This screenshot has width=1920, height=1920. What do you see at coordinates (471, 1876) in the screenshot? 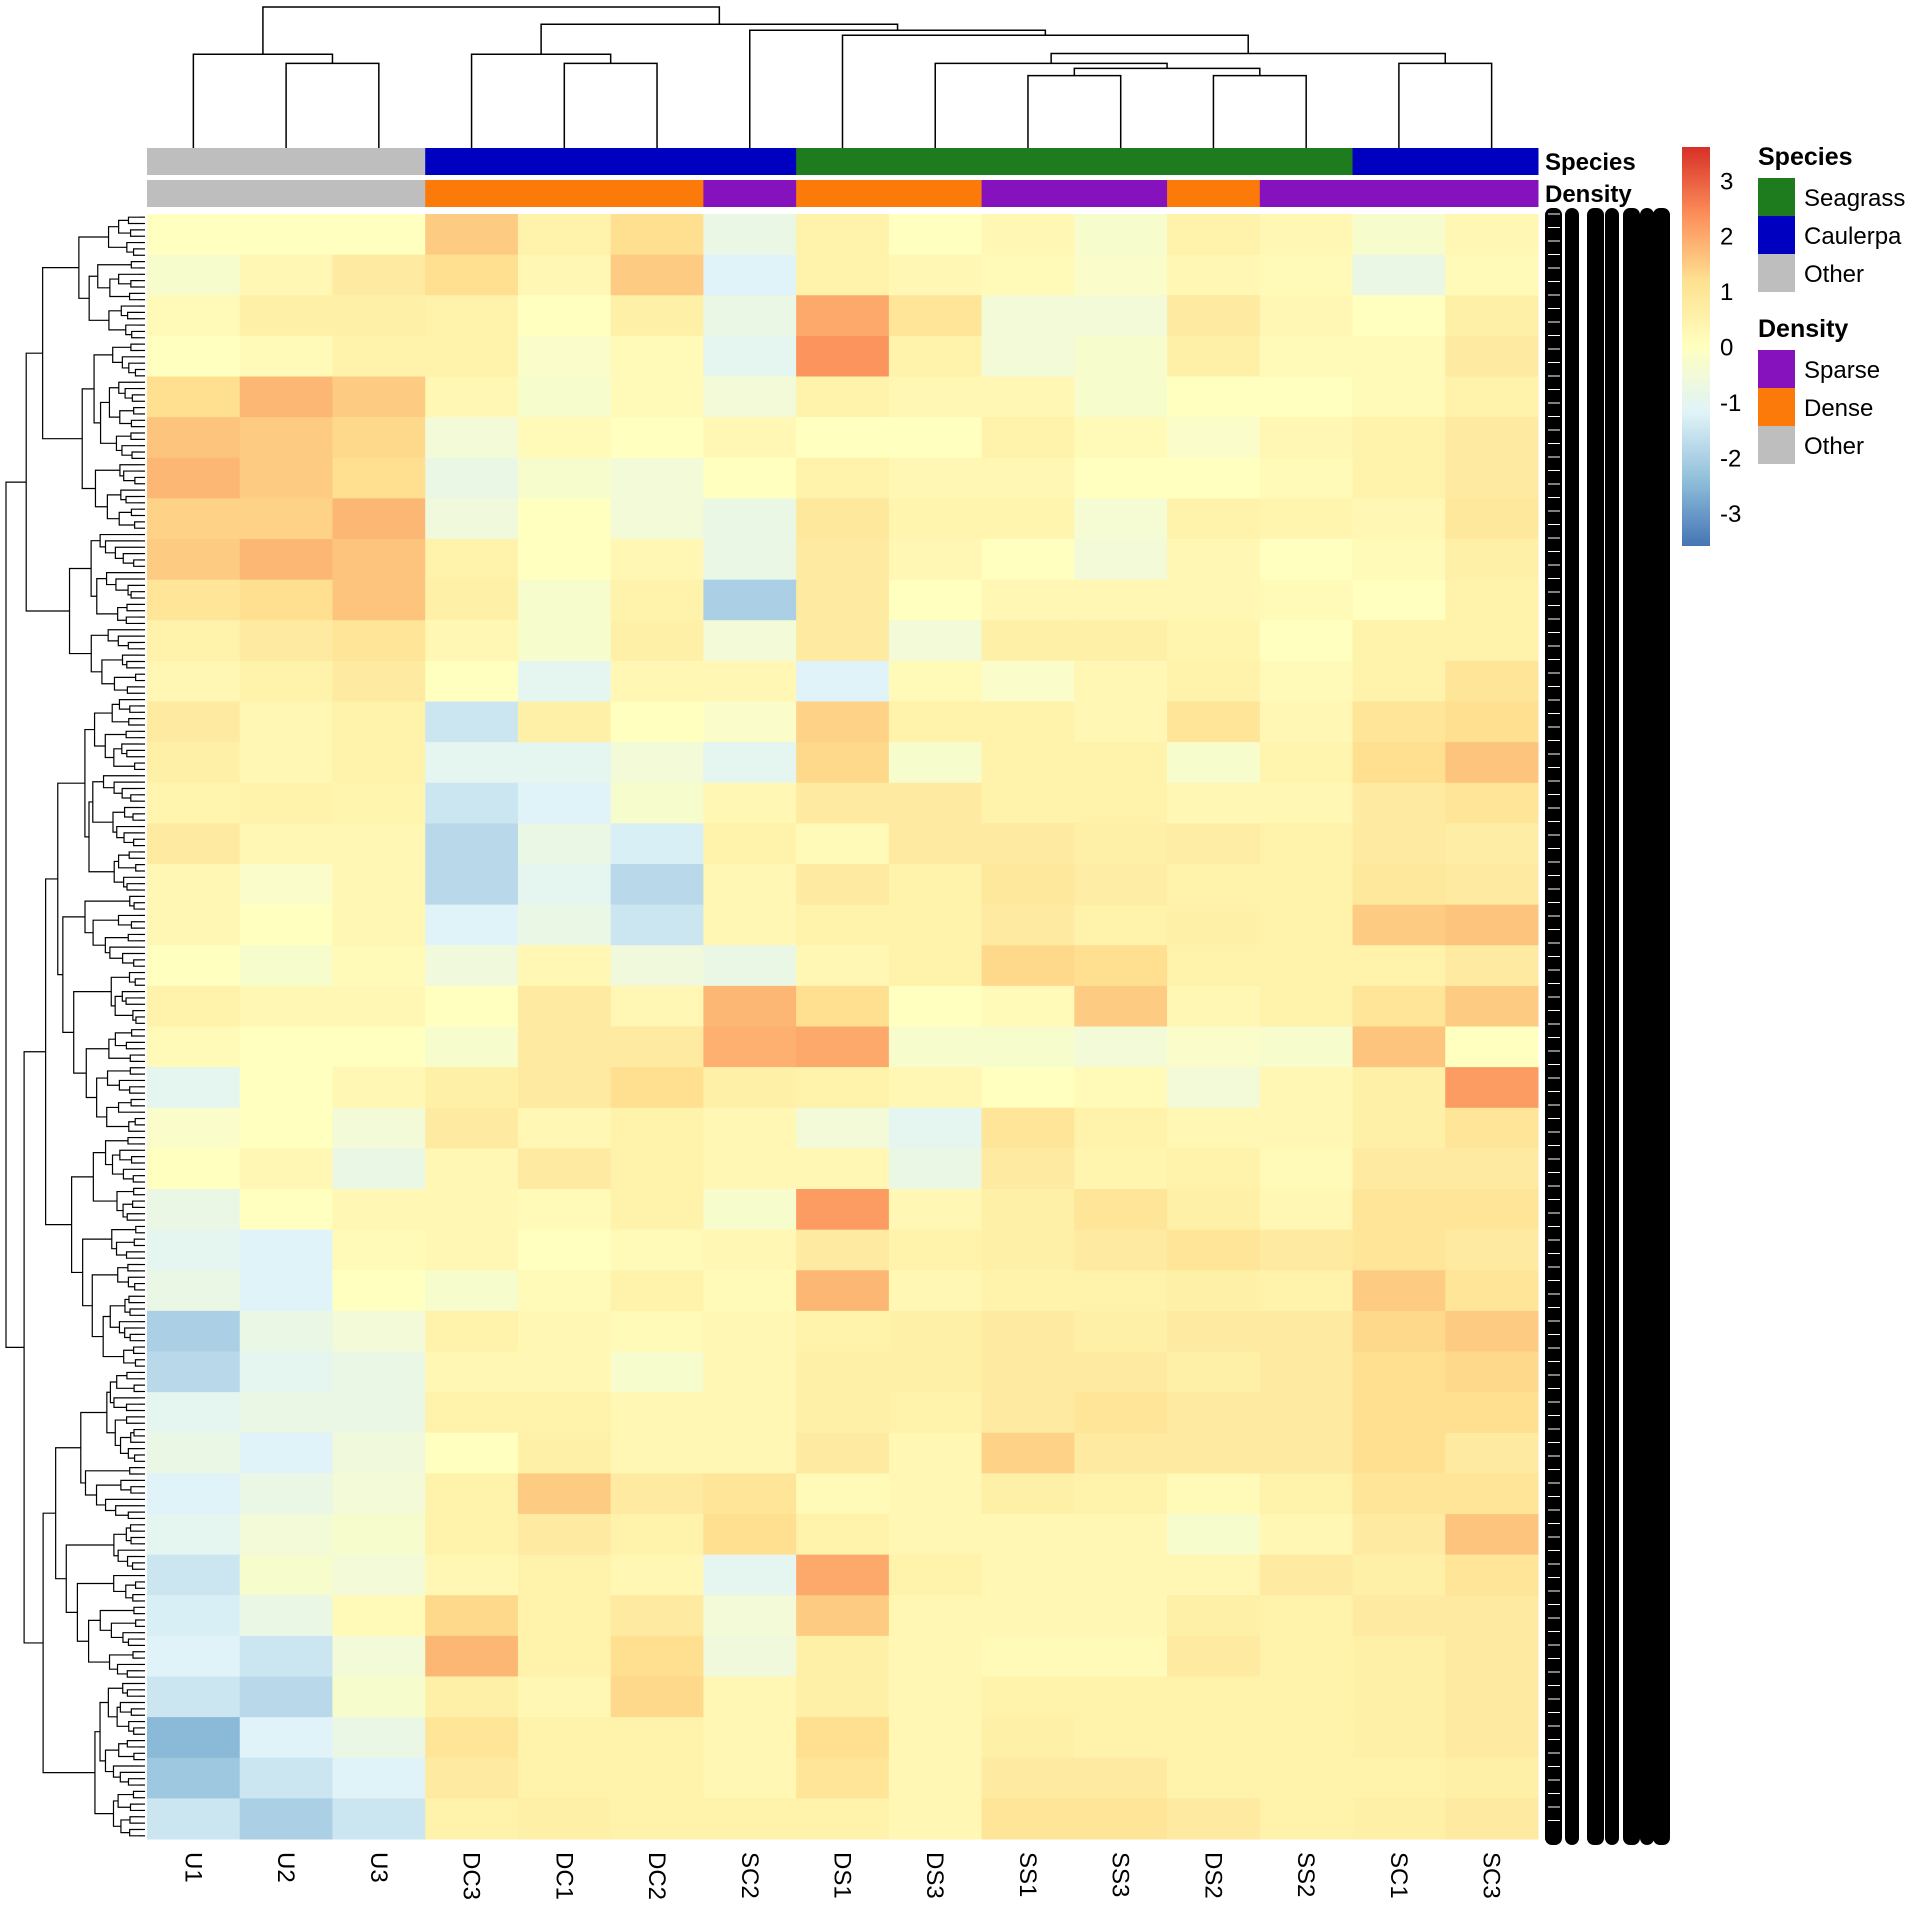
I see `column-label: DC3` at bounding box center [471, 1876].